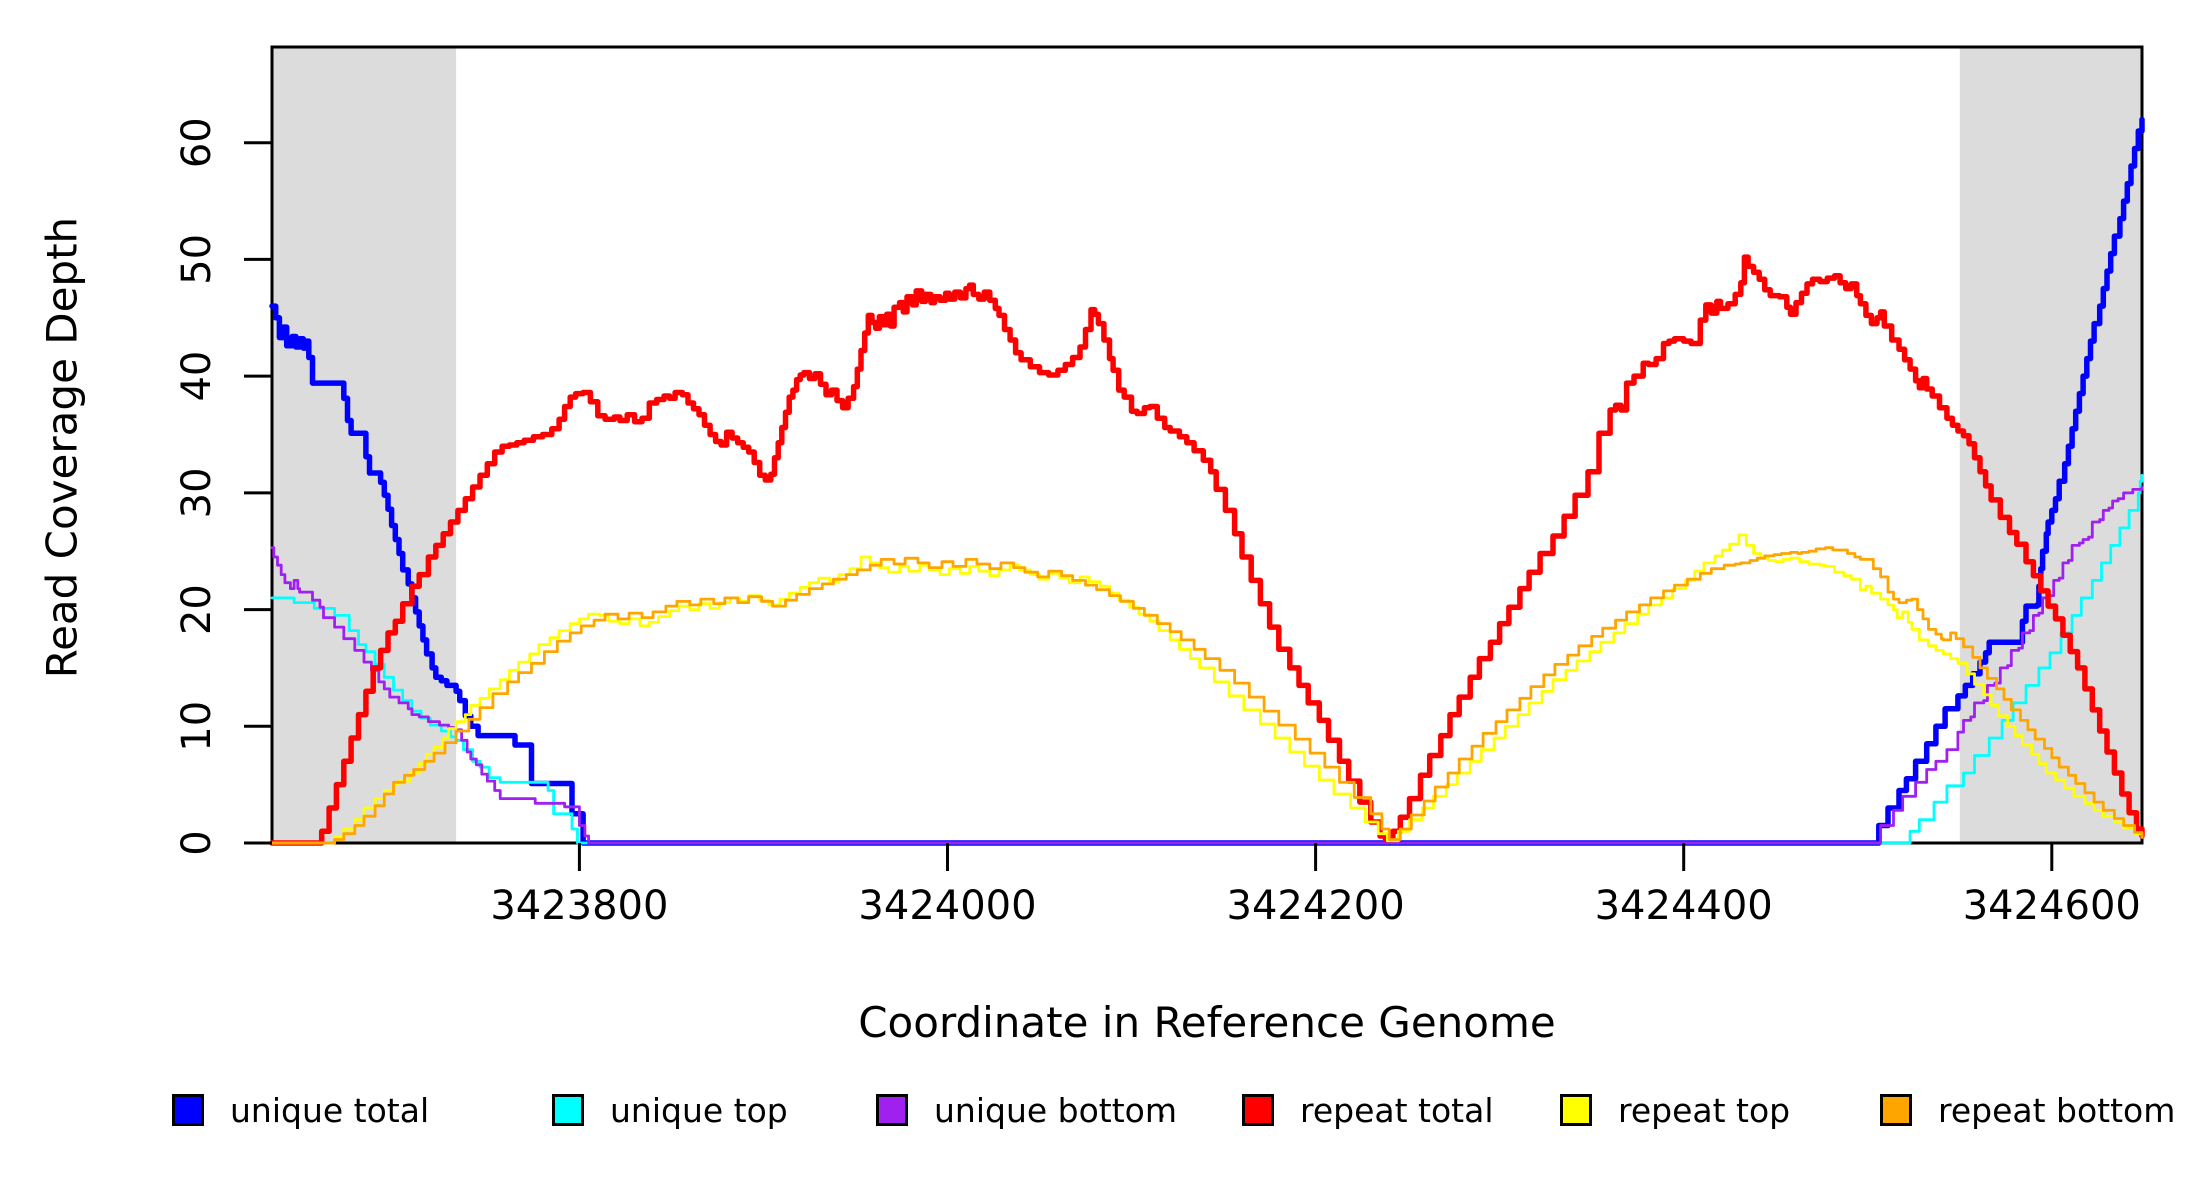 This screenshot has height=1200, width=2200. Describe the element at coordinates (568, 1110) in the screenshot. I see `legend-swatch-unique-top` at that location.